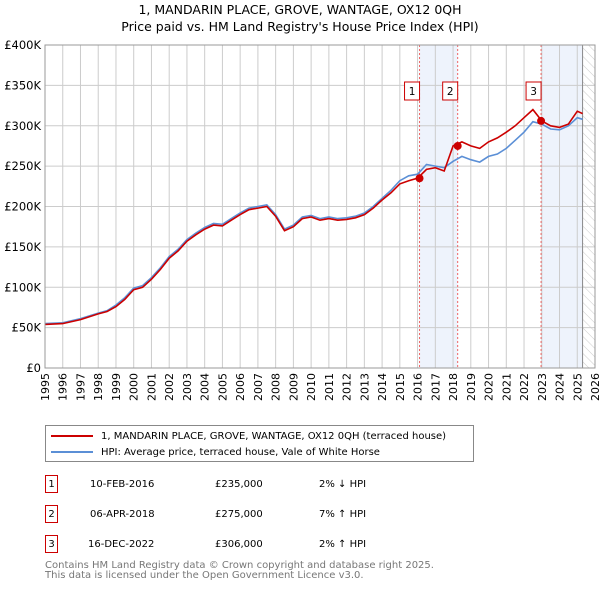  What do you see at coordinates (524, 387) in the screenshot?
I see `x-tick-label: 2022` at bounding box center [524, 387].